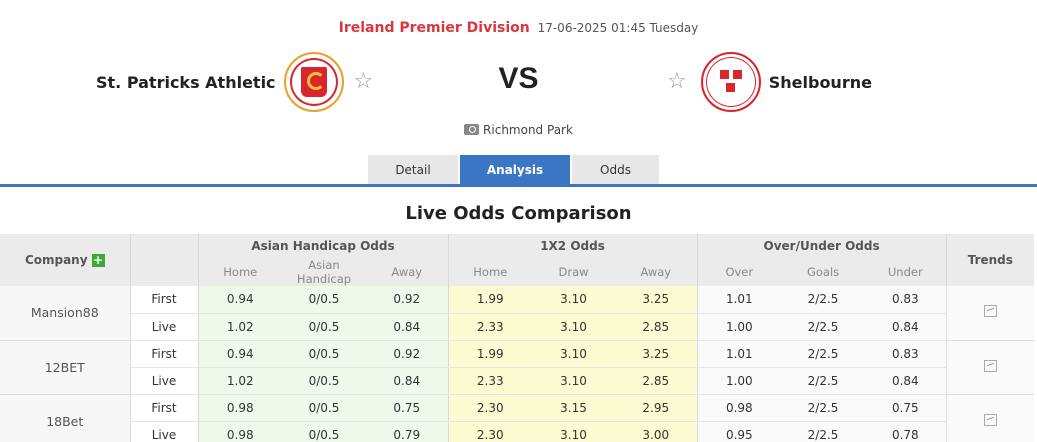  I want to click on ou-over: 0.98, so click(739, 408).